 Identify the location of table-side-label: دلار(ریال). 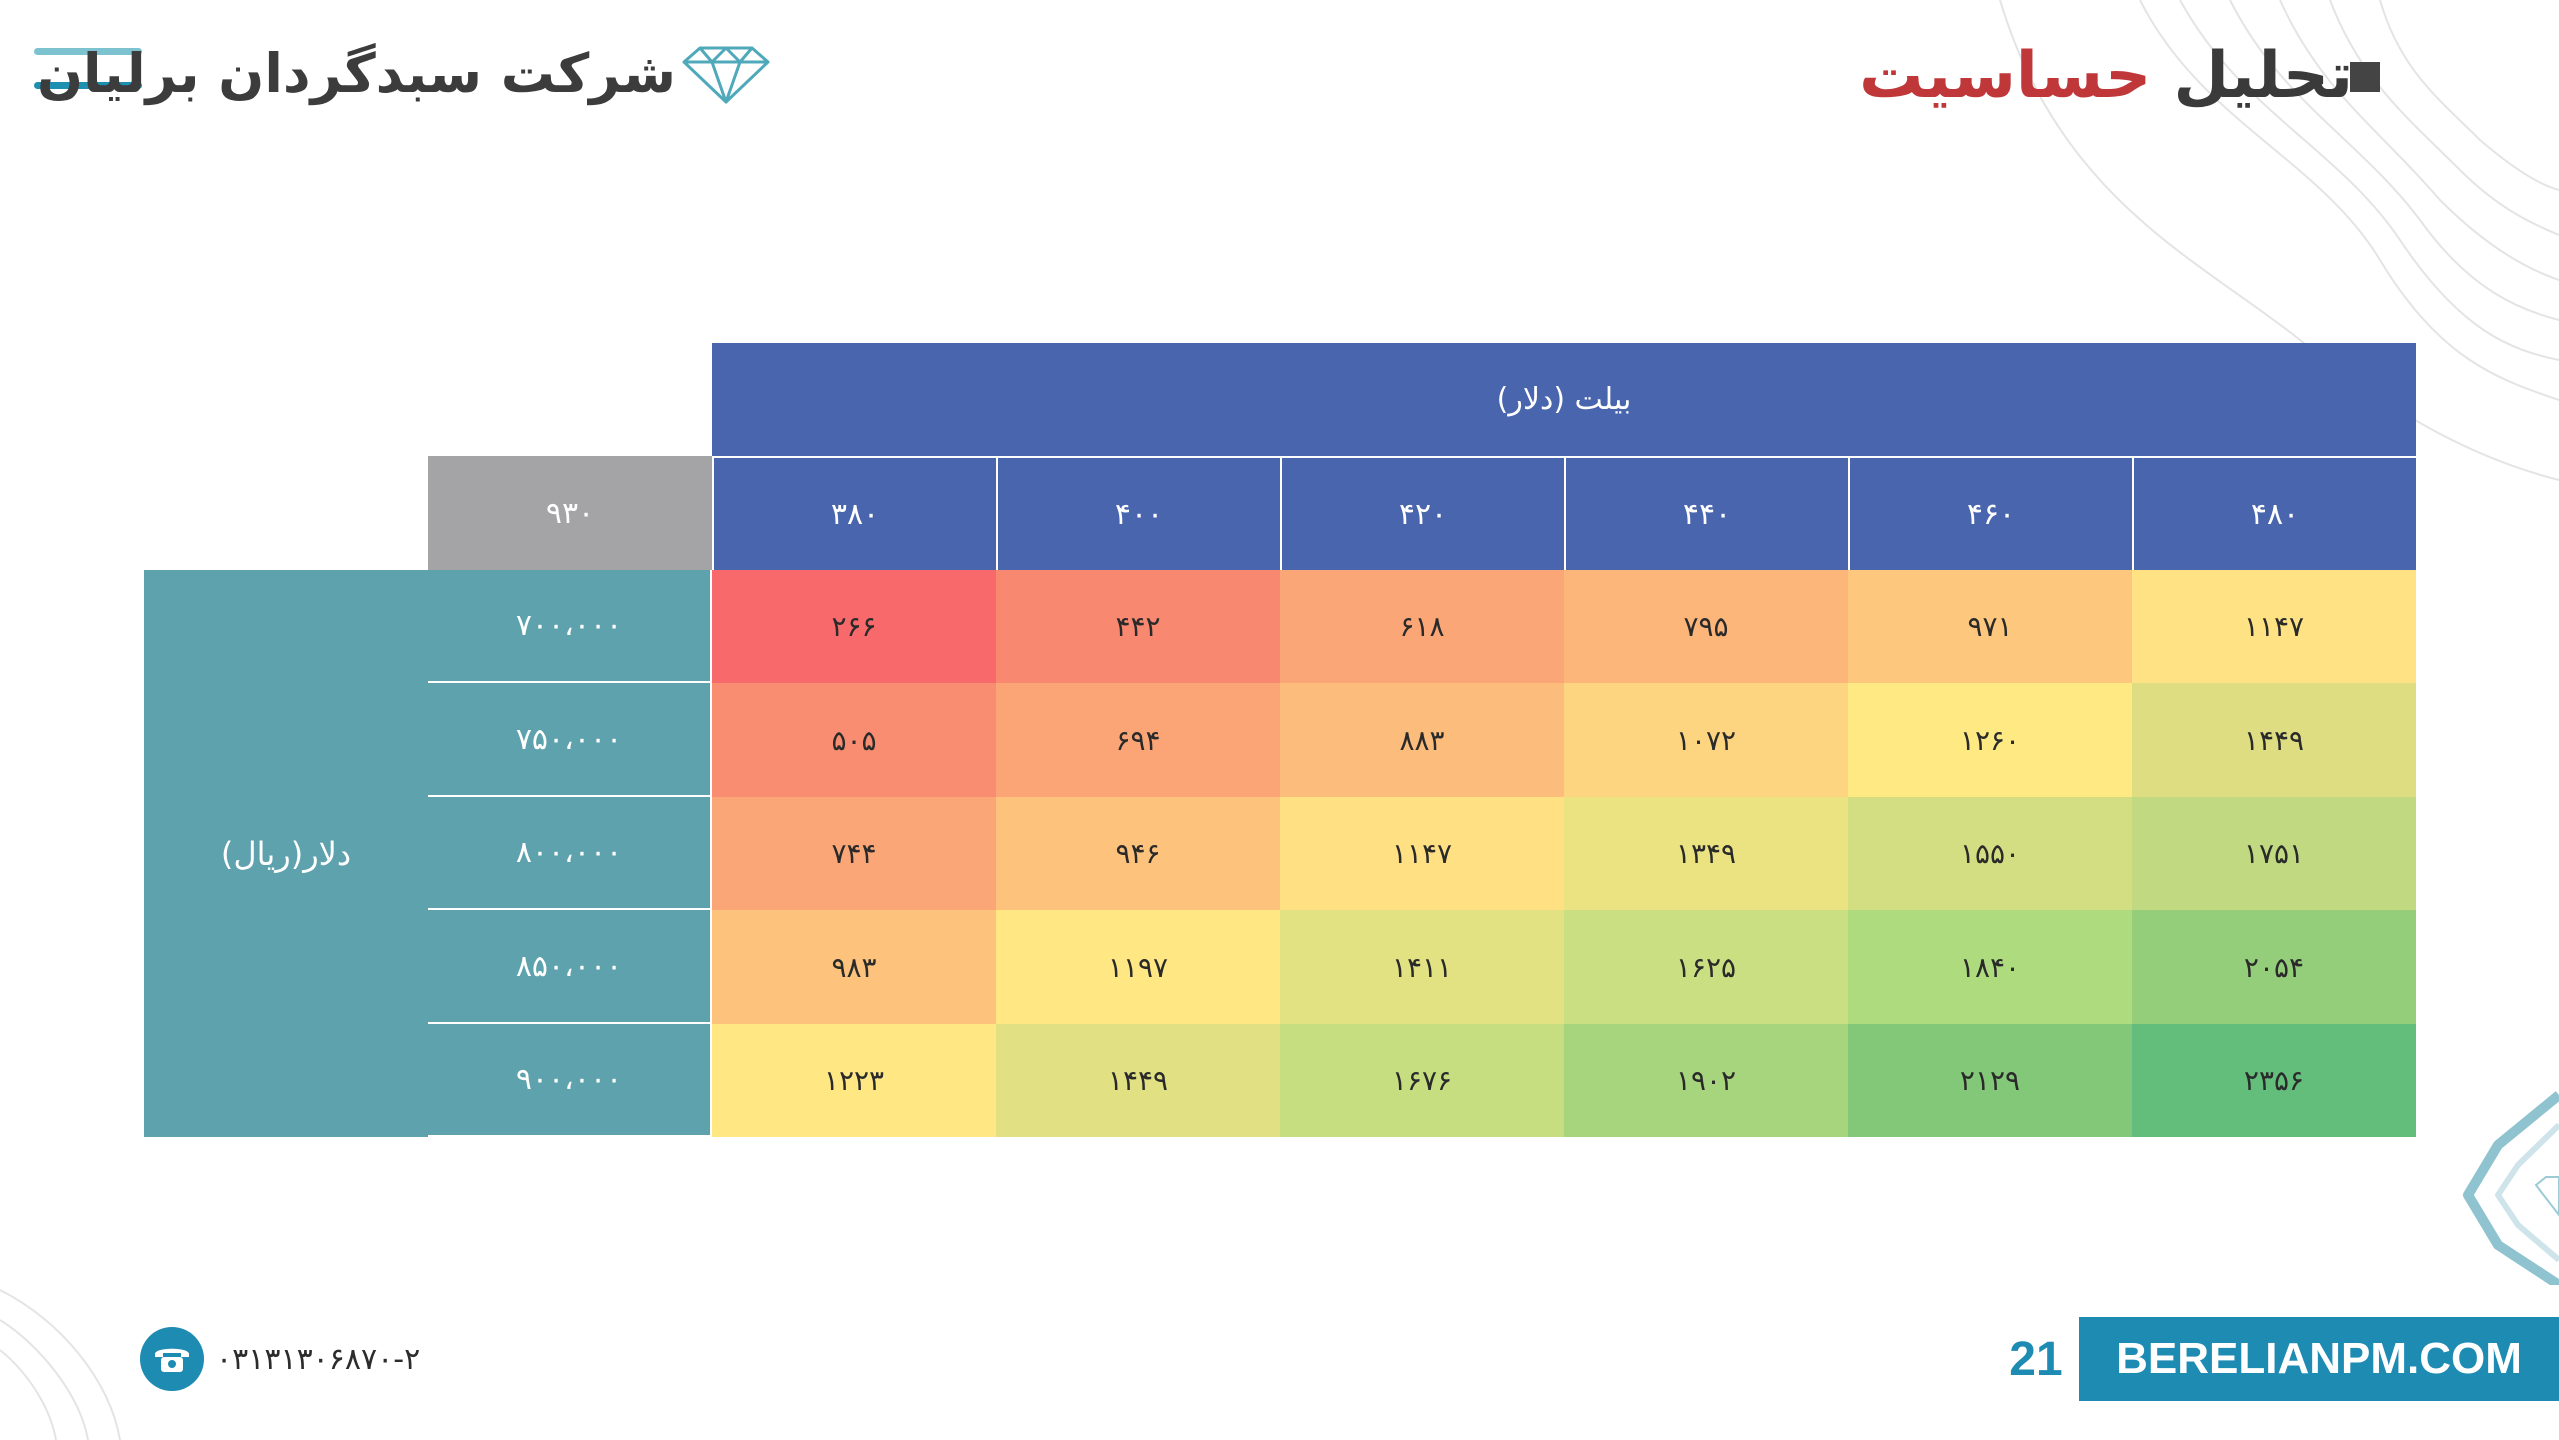
(286, 853).